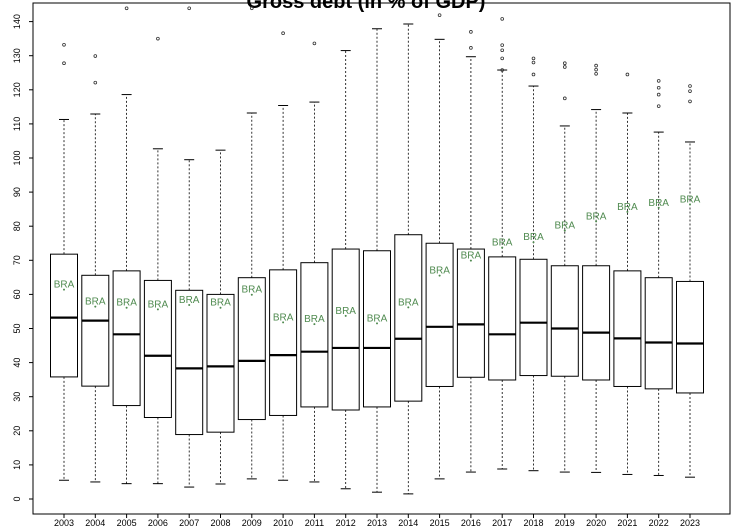  What do you see at coordinates (377, 523) in the screenshot?
I see `x-tick-label: 2013` at bounding box center [377, 523].